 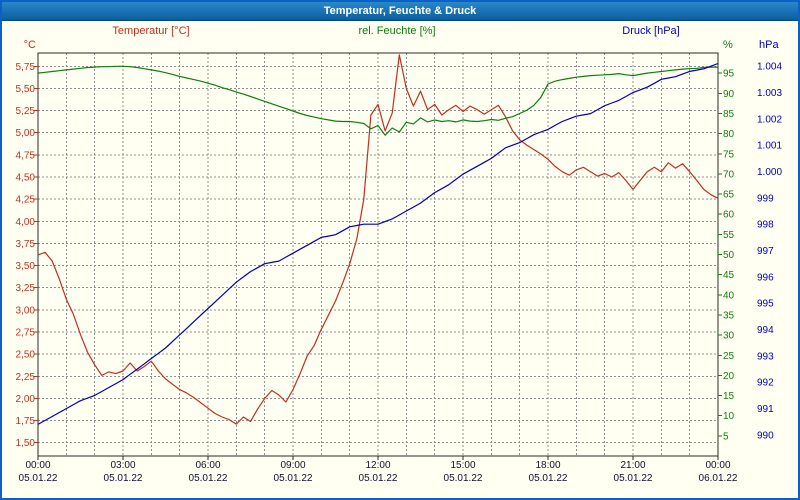 What do you see at coordinates (729, 396) in the screenshot?
I see `tick-label-humidity: 15` at bounding box center [729, 396].